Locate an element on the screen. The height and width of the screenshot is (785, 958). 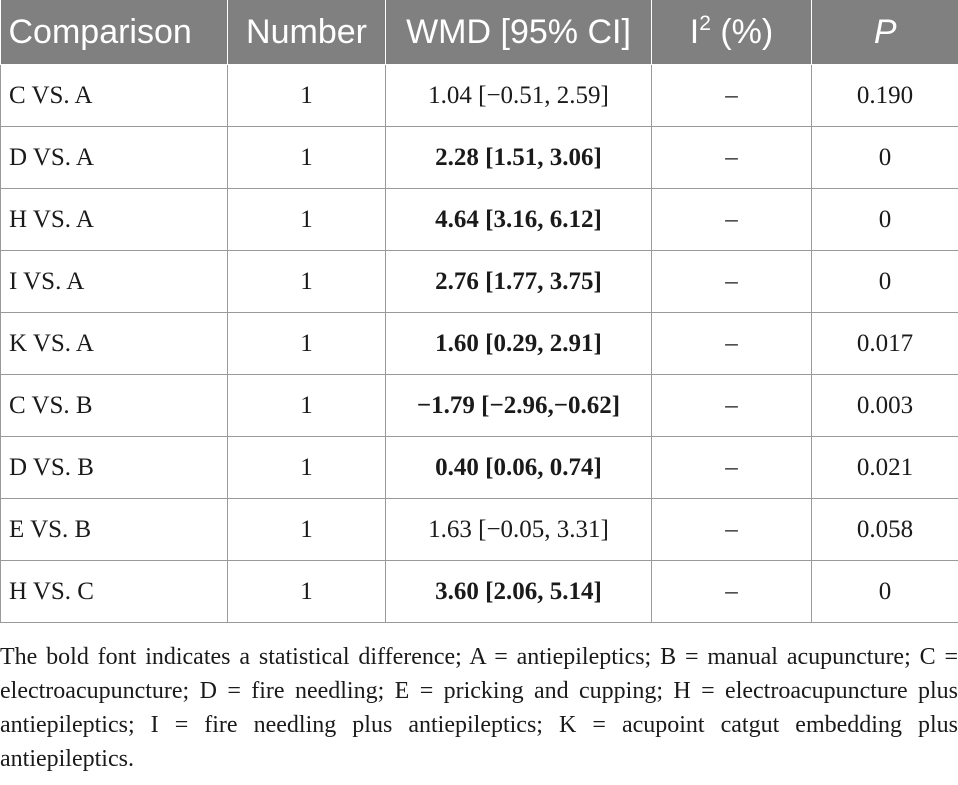
p-value-cell: 0.017 is located at coordinates (884, 343).